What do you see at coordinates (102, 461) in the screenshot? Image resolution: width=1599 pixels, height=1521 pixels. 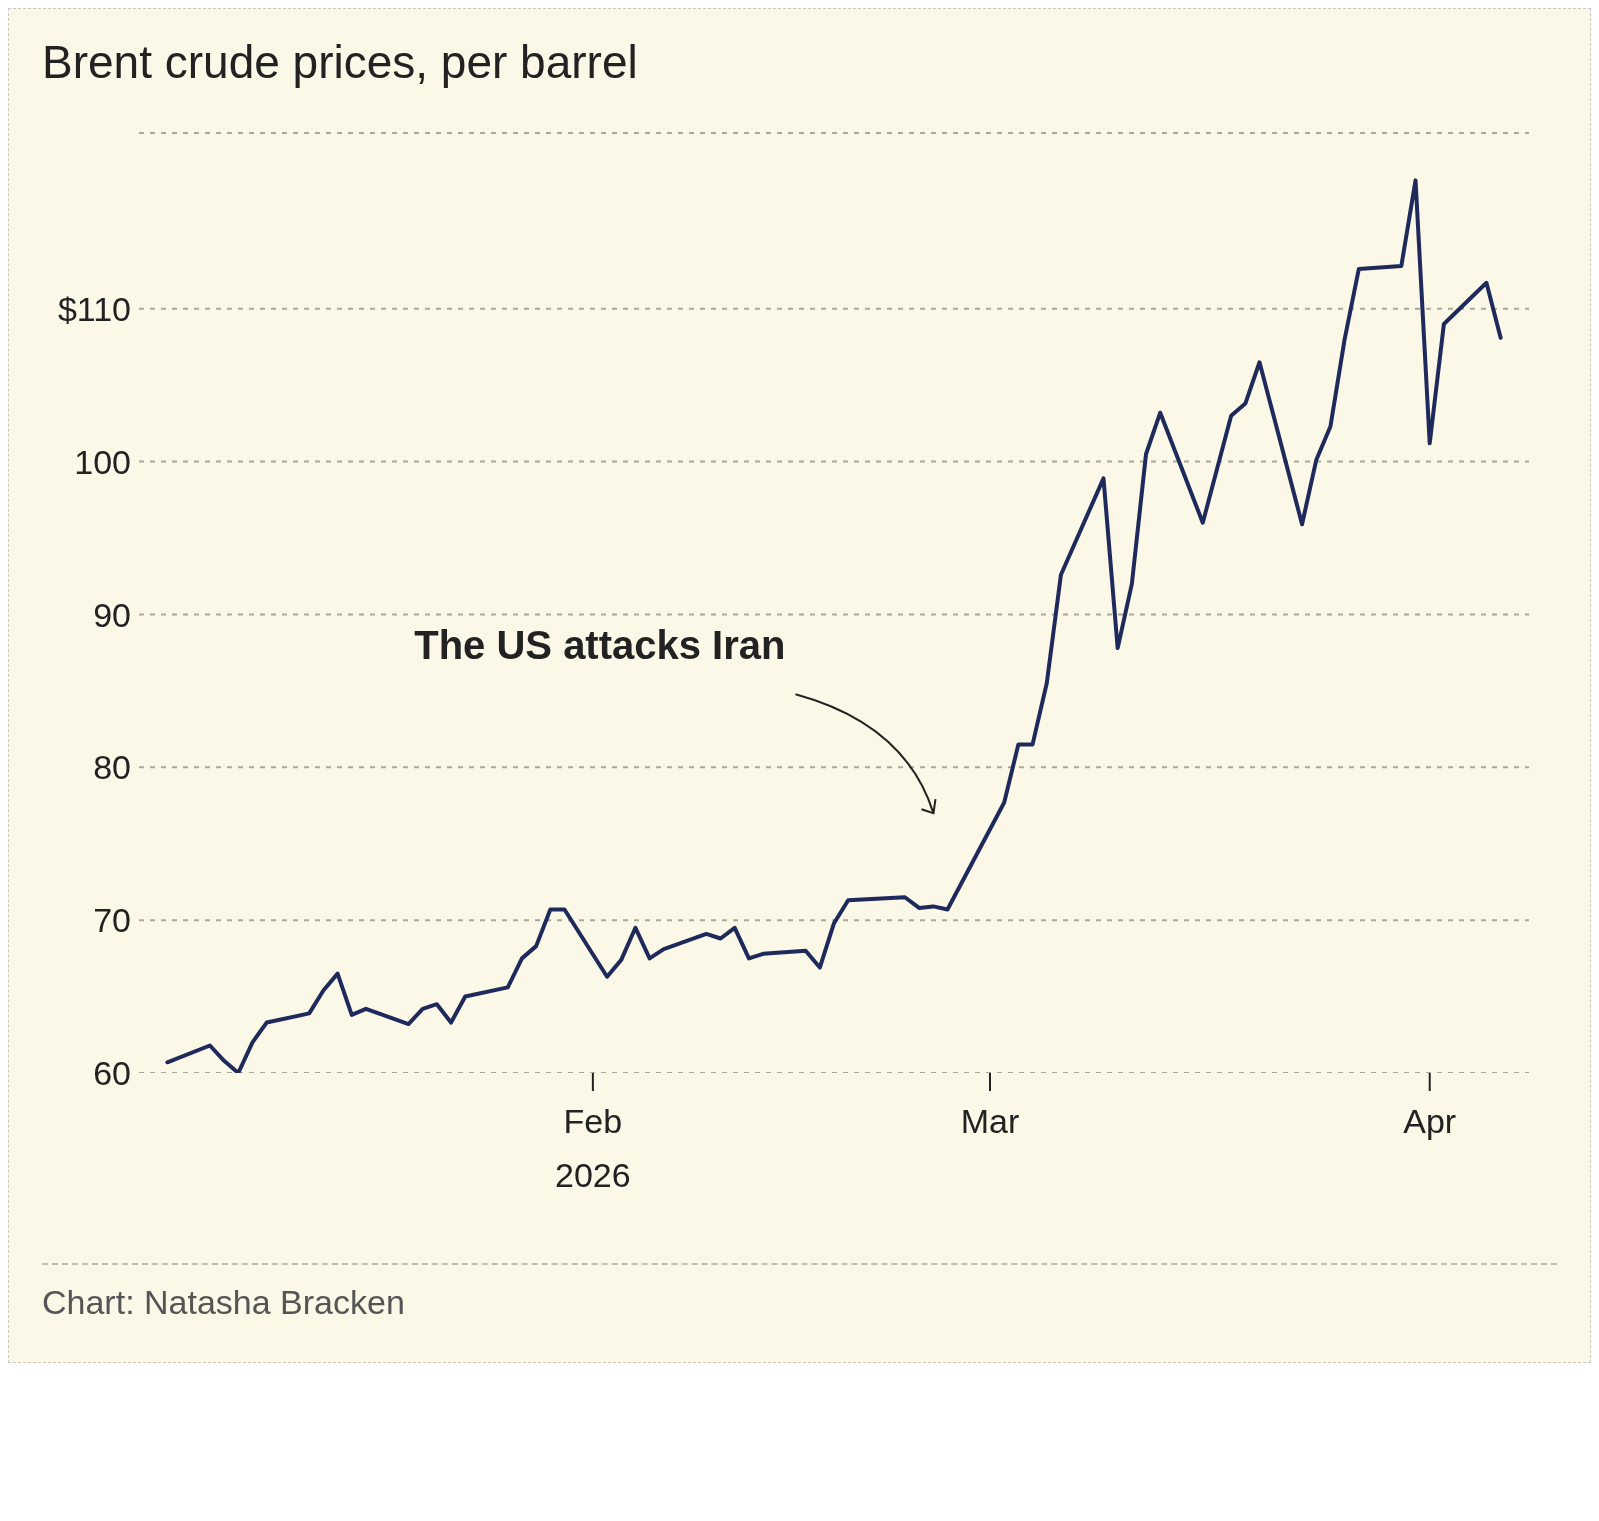 I see `y-tick-label: 100` at bounding box center [102, 461].